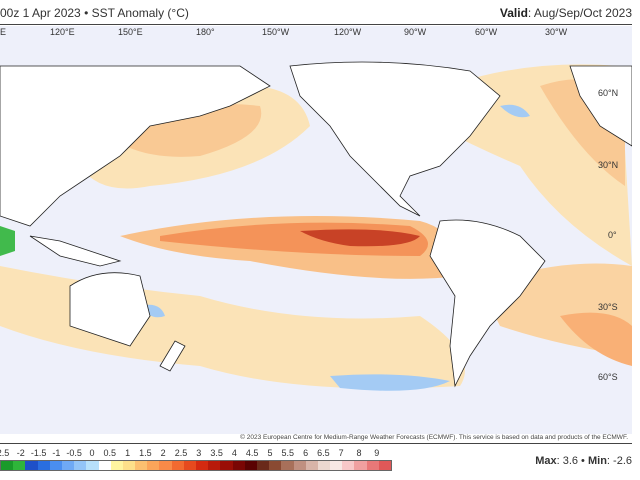  Describe the element at coordinates (608, 377) in the screenshot. I see `lat-label: 60°S` at that location.